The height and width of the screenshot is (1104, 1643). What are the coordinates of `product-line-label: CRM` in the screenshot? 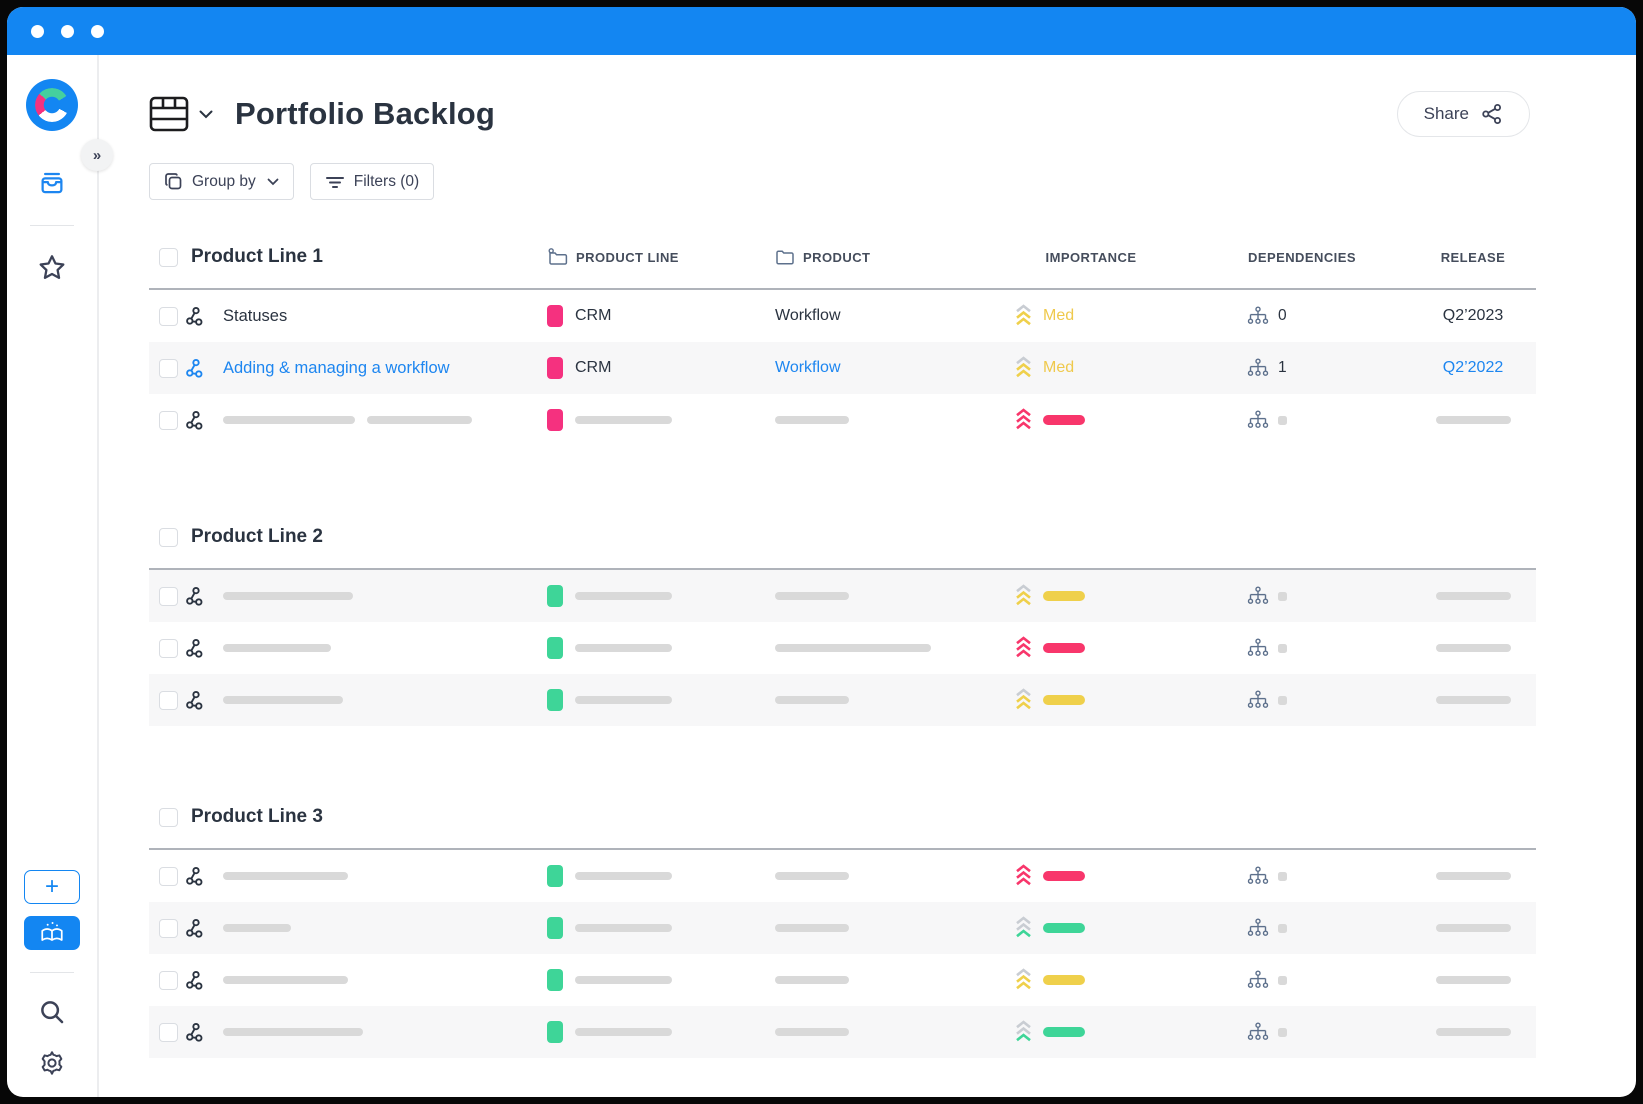 It's located at (593, 315).